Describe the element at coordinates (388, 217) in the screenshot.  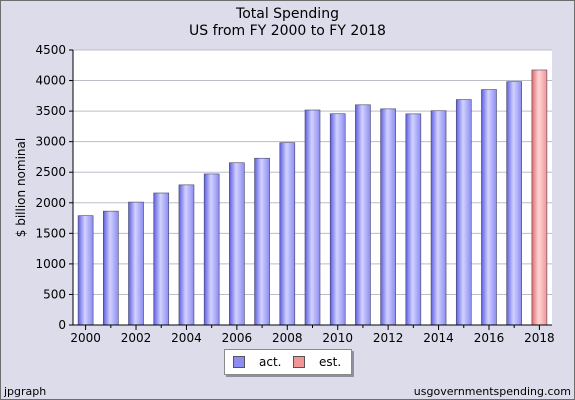
I see `bar-act-2012` at that location.